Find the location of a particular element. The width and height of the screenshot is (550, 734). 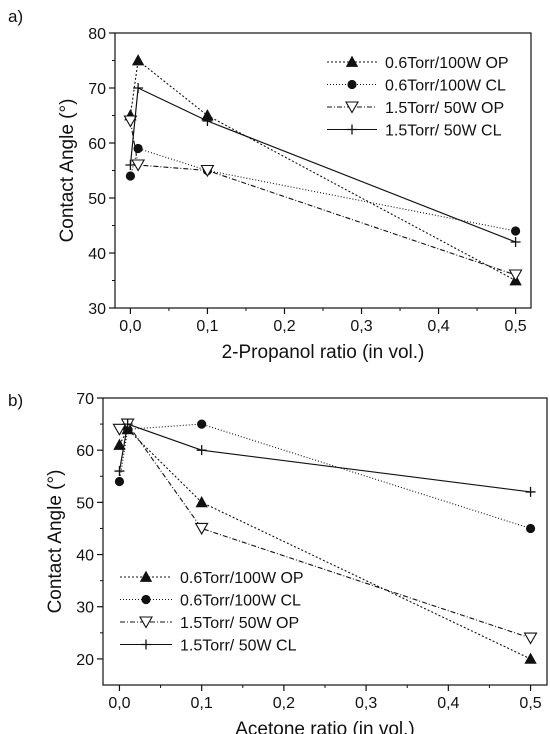

y-tick-label: 20 is located at coordinates (85, 660).